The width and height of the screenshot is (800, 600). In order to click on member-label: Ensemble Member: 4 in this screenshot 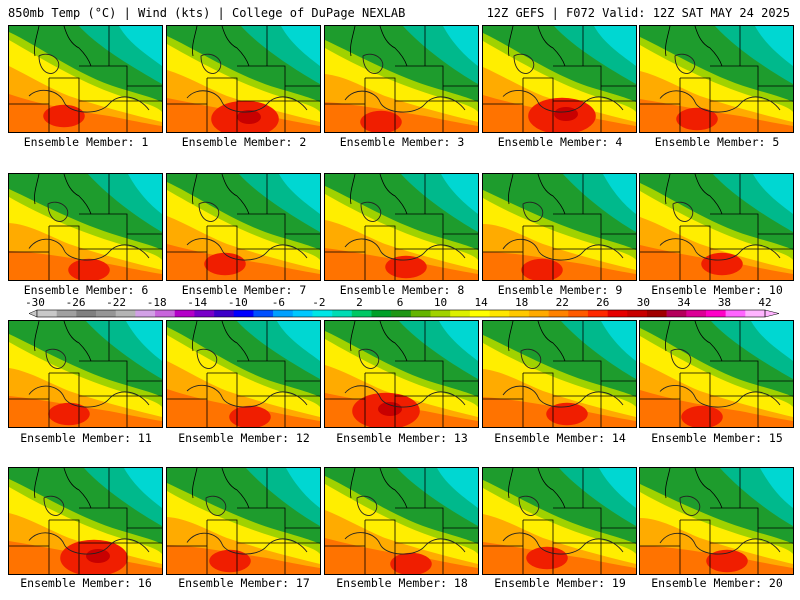, I will do `click(560, 142)`.